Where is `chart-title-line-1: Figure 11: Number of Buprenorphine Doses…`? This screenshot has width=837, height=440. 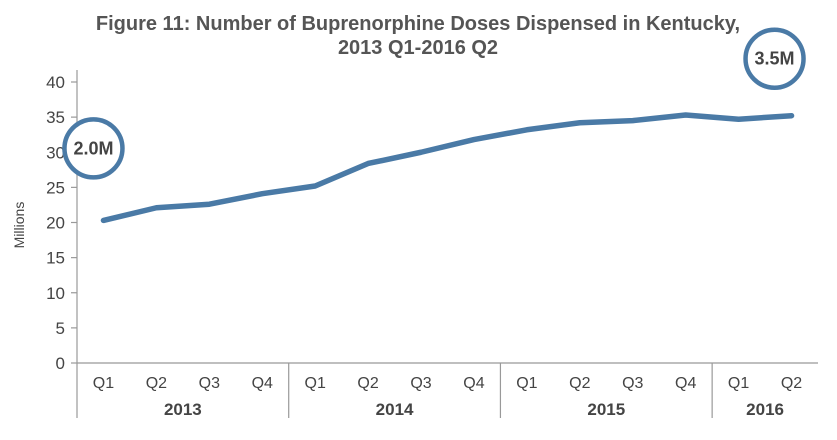 chart-title-line-1: Figure 11: Number of Buprenorphine Doses… is located at coordinates (418, 24).